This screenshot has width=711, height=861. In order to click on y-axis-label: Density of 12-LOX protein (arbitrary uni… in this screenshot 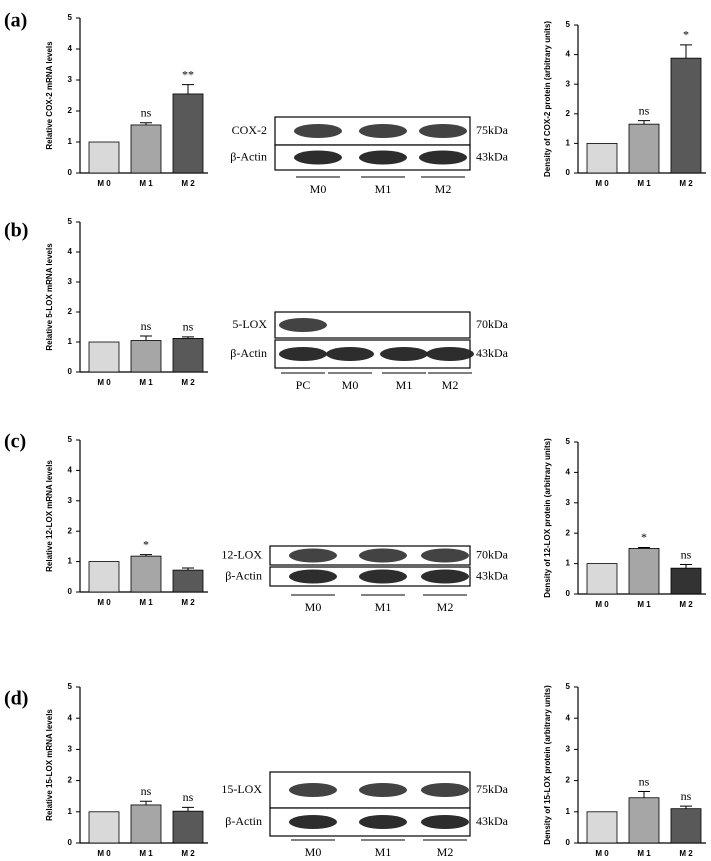, I will do `click(547, 518)`.